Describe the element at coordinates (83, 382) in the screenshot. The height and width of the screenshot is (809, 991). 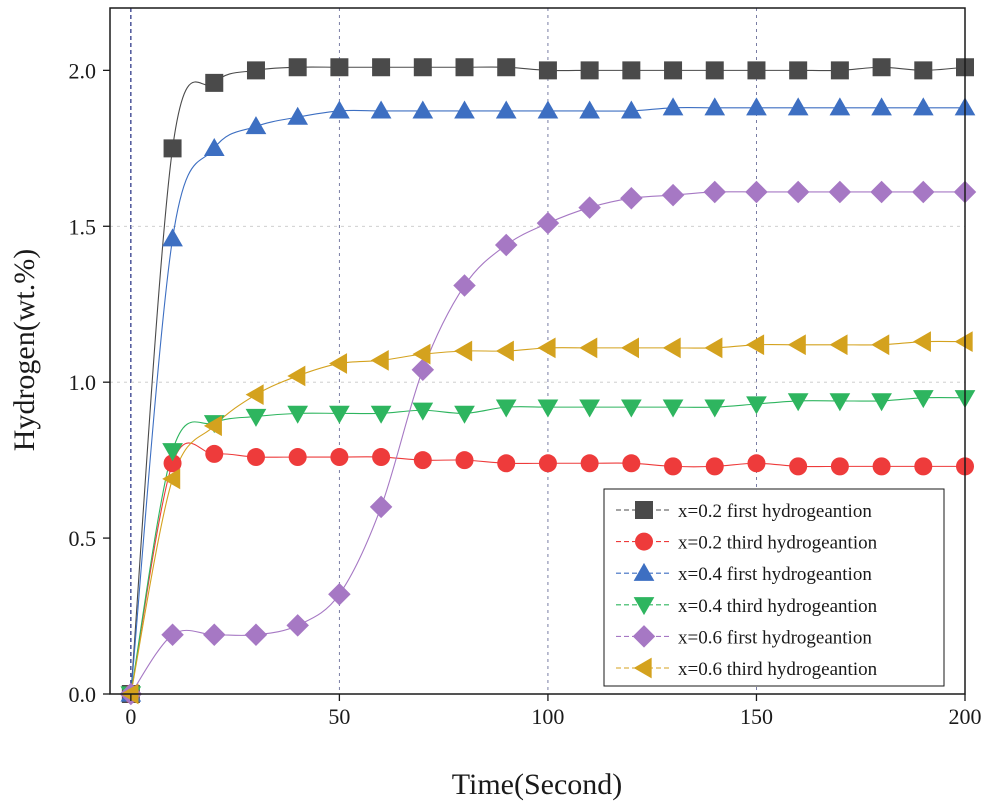
I see `y-tick-label: 1.0` at that location.